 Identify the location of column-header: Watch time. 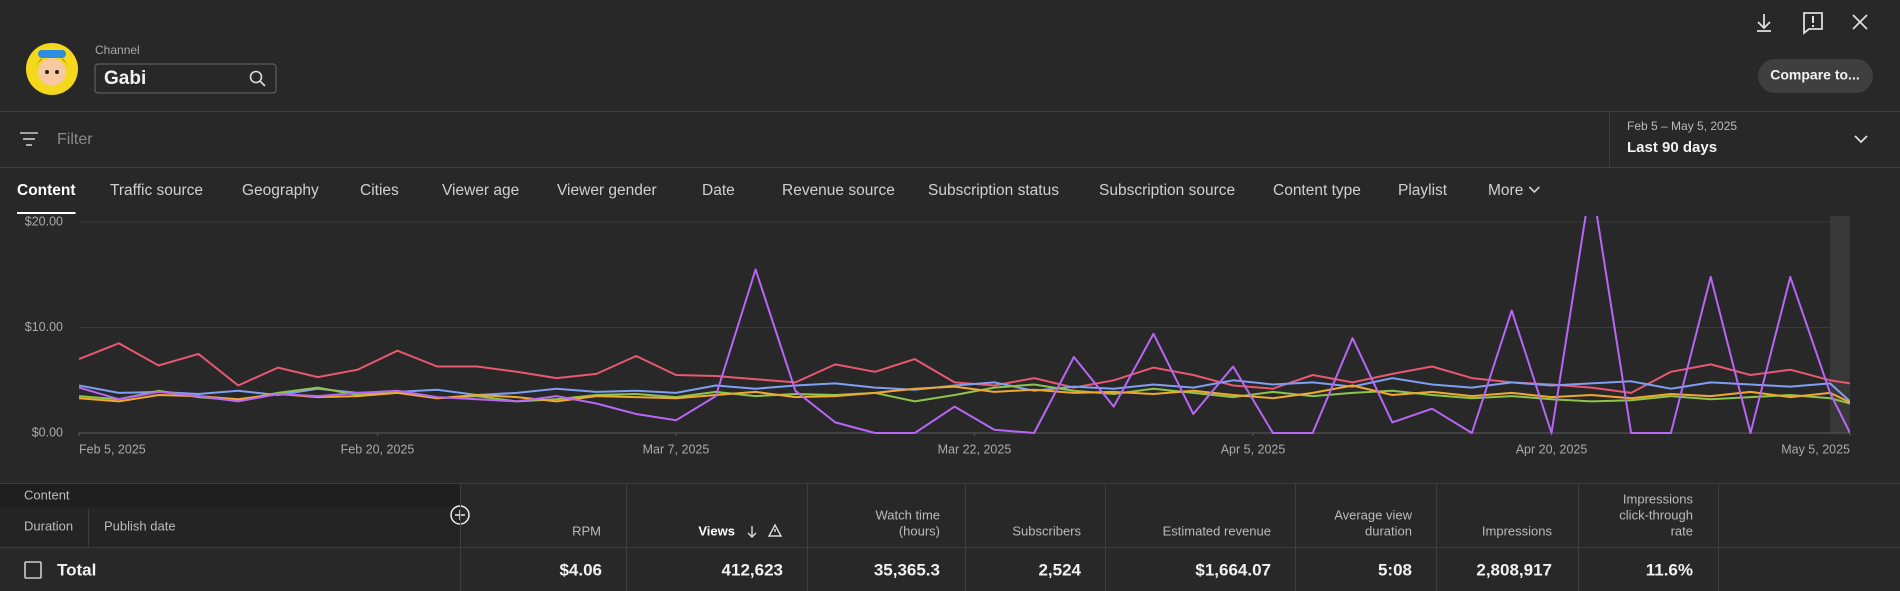
(907, 514).